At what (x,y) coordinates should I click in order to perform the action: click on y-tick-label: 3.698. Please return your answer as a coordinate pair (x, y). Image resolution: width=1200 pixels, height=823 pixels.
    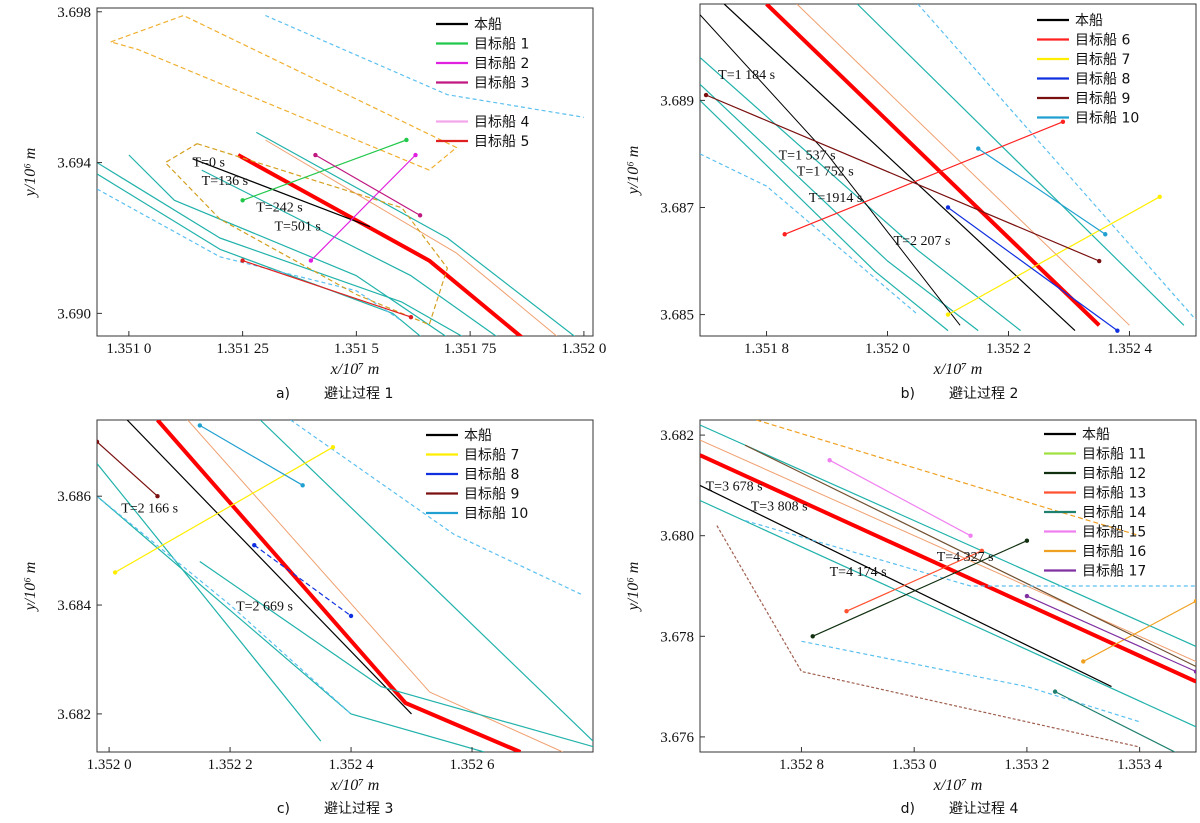
    Looking at the image, I should click on (74, 13).